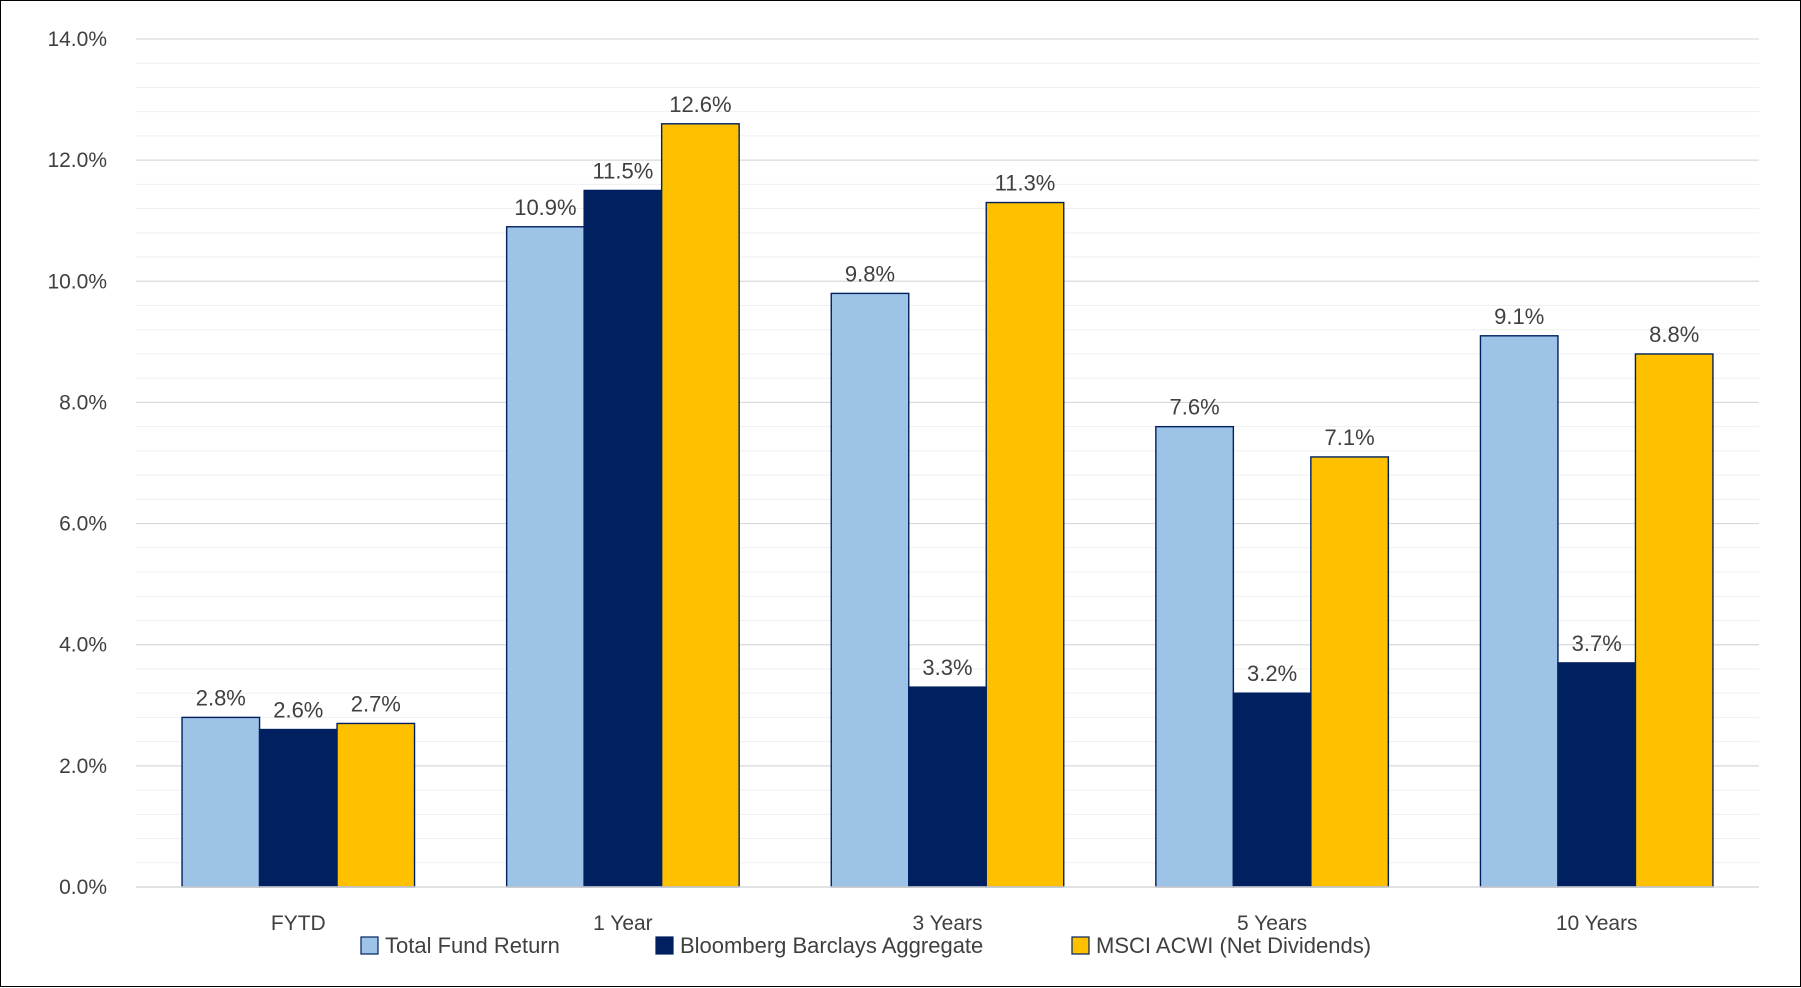  Describe the element at coordinates (545, 207) in the screenshot. I see `data-label: 10.9%` at that location.